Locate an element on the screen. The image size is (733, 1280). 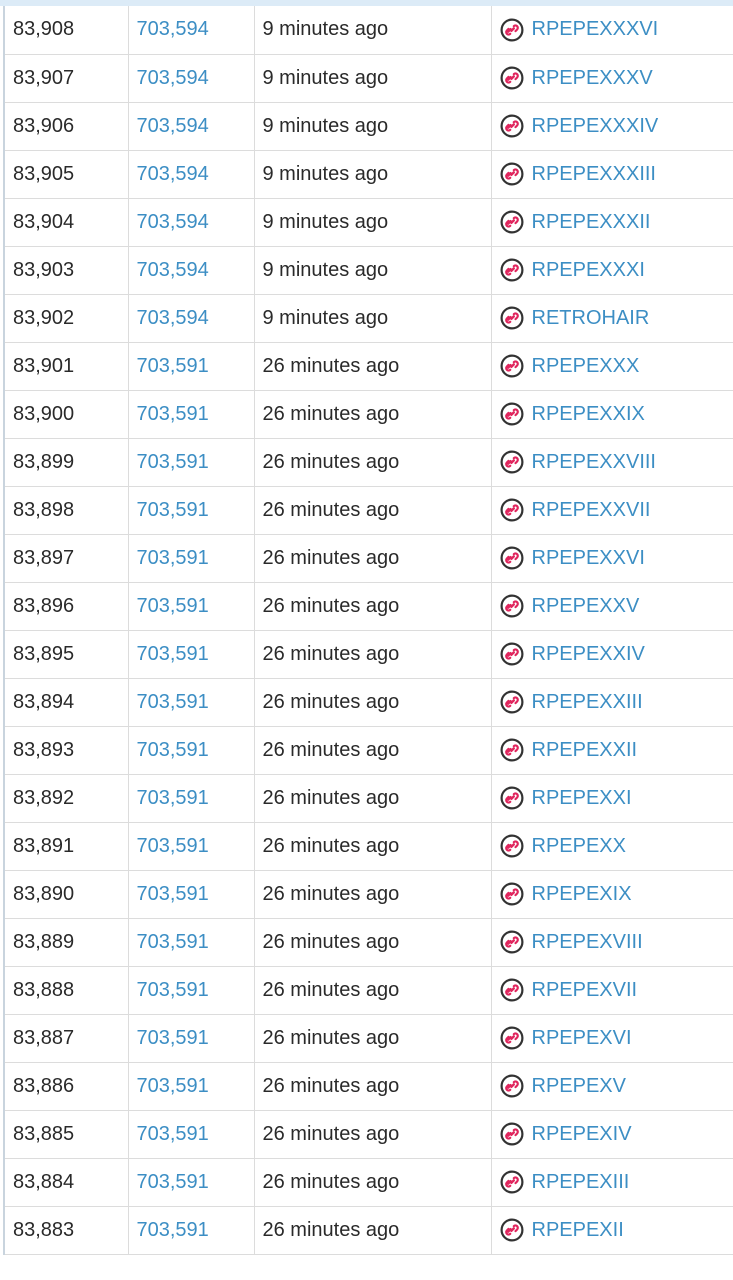
asset-cell: RPEPEXIX is located at coordinates (612, 894).